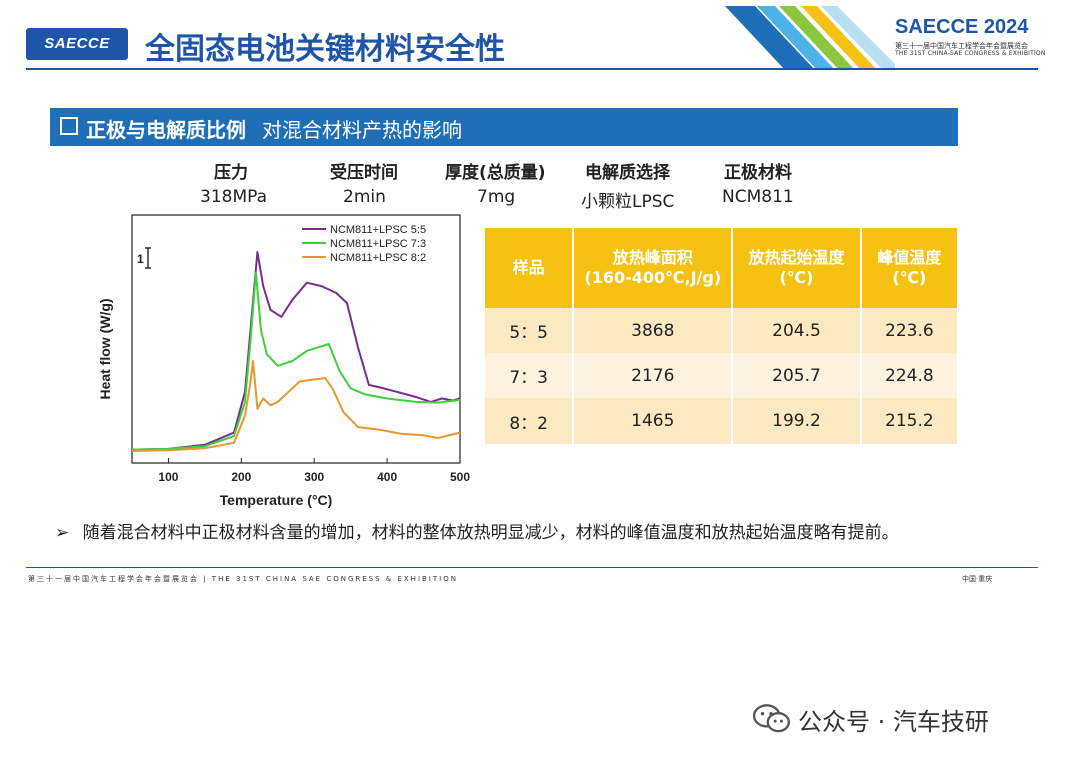 This screenshot has height=764, width=1080. Describe the element at coordinates (961, 46) in the screenshot. I see `brand-subtitle-cn: 第三十一届中国汽车工程学会年会暨展览会` at that location.